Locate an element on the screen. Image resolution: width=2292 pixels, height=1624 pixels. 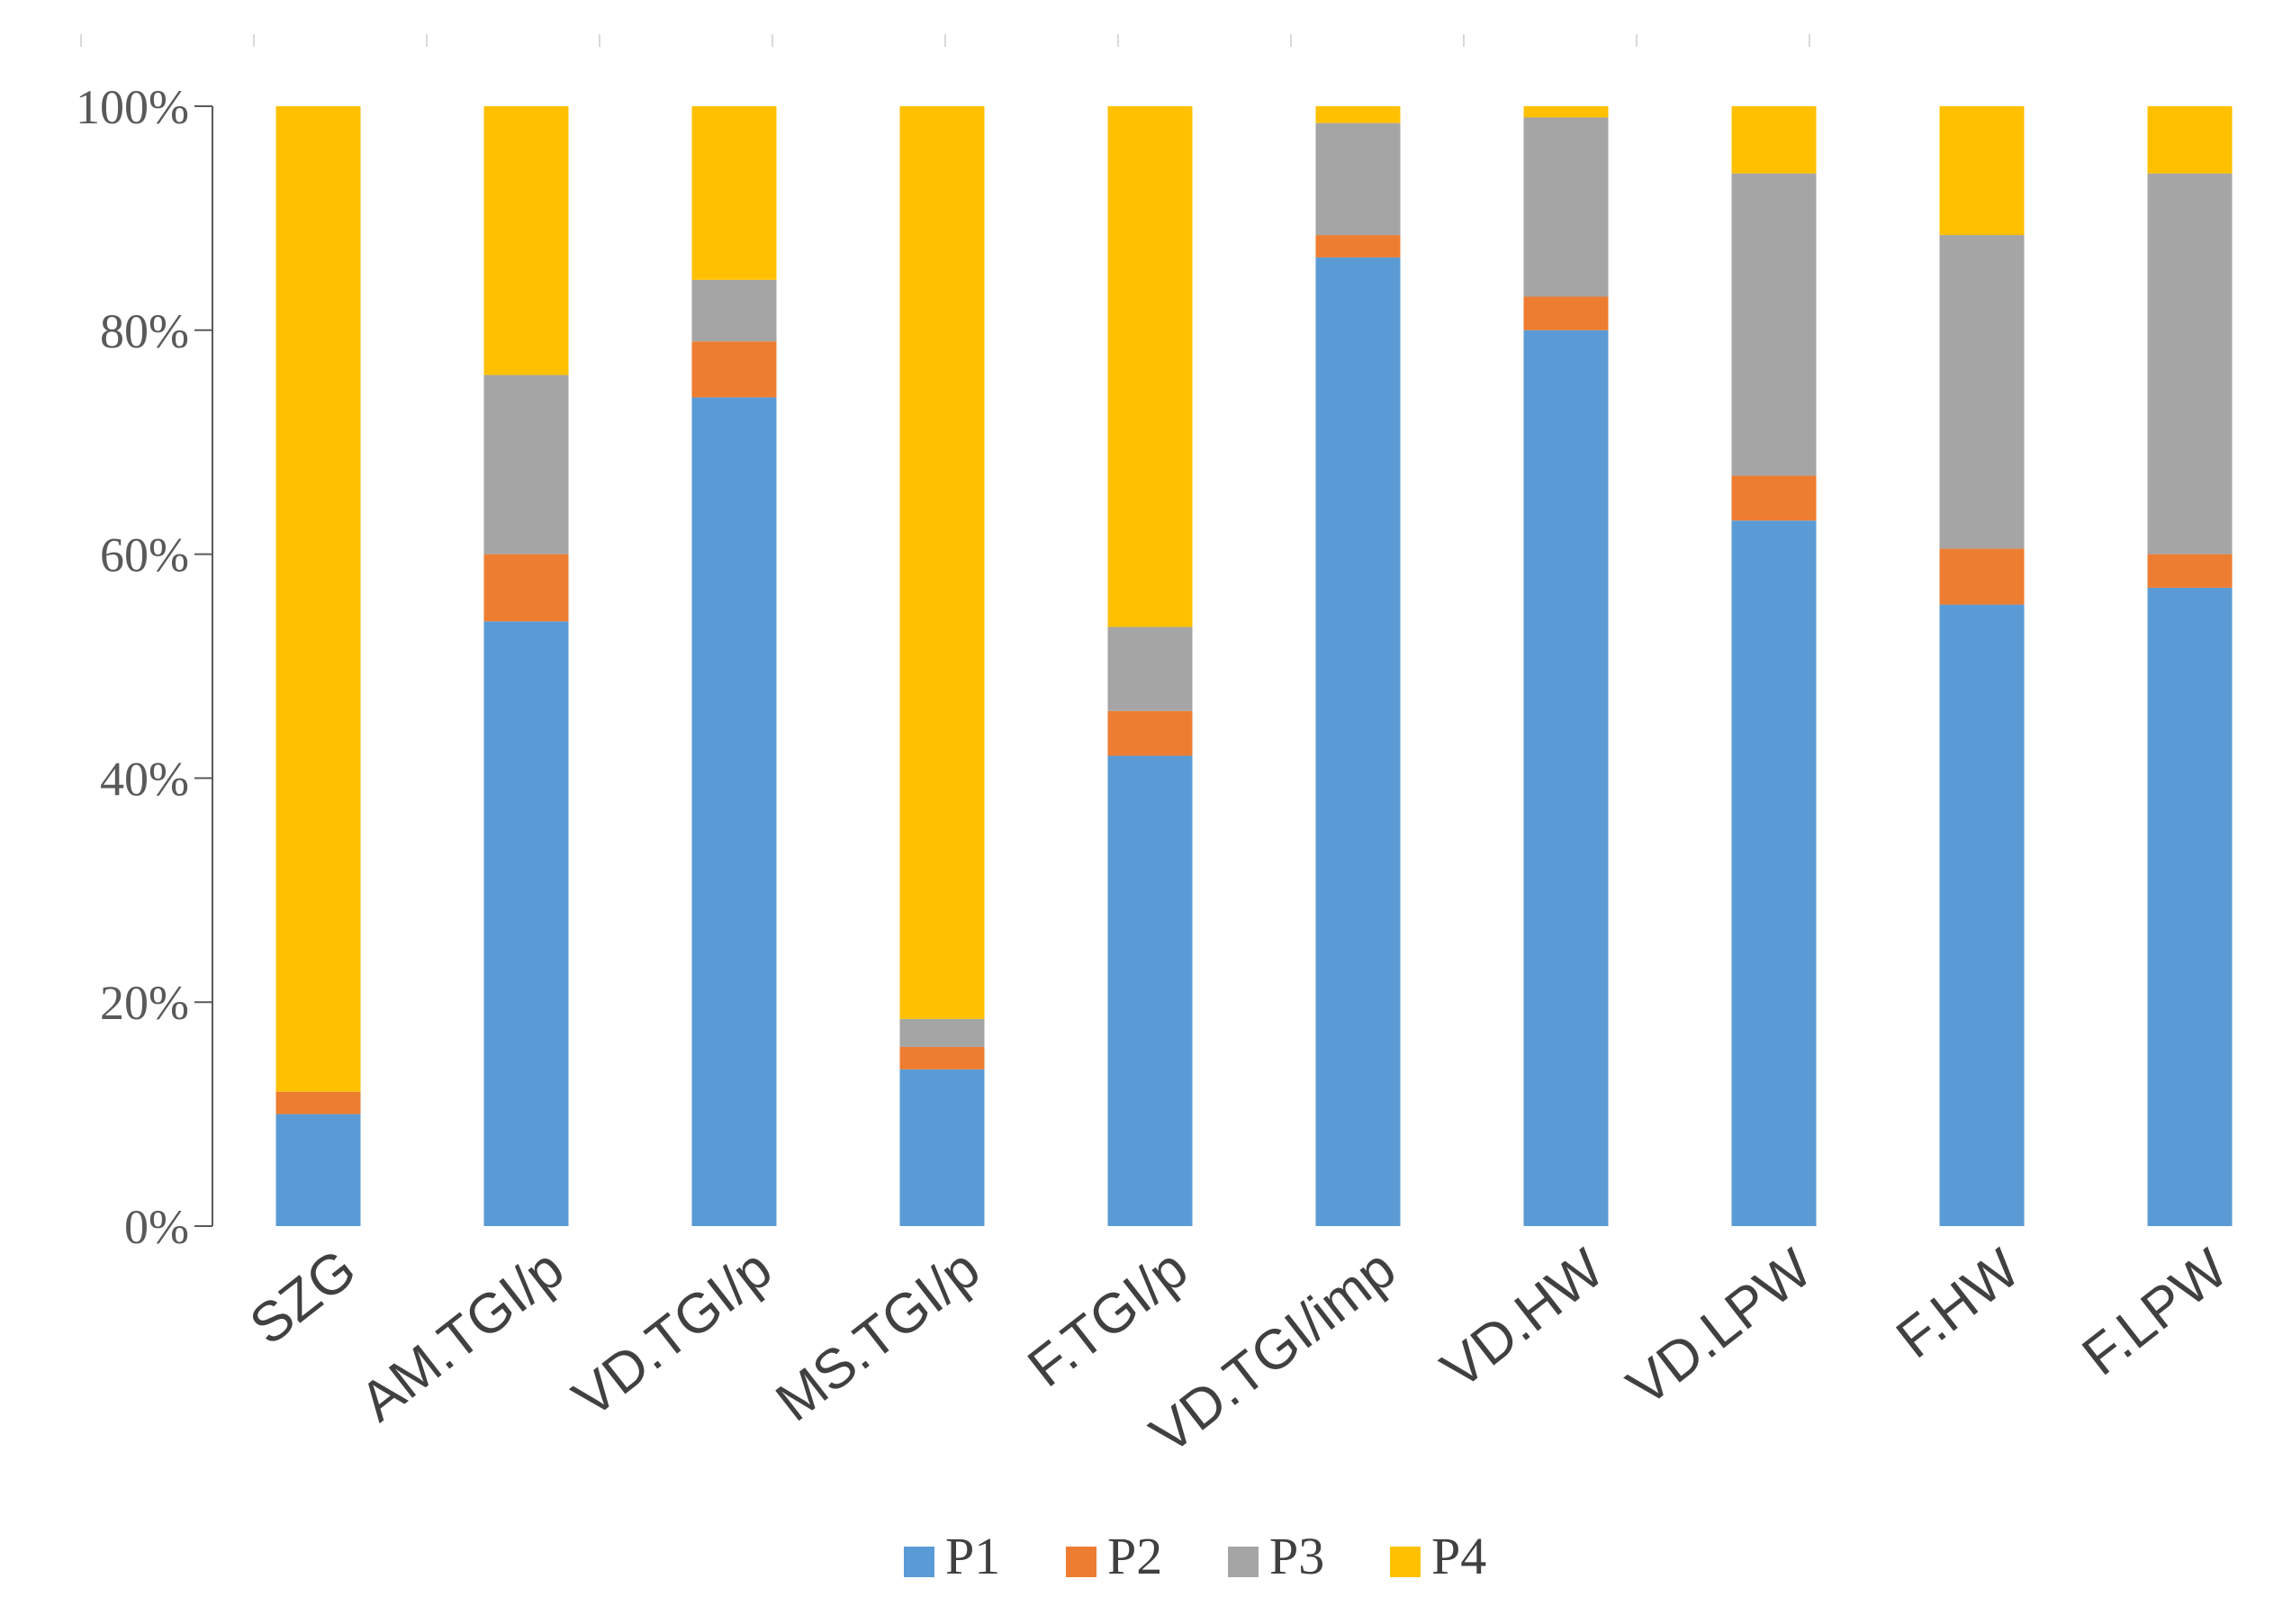
y-tick-label: 40% is located at coordinates (144, 779).